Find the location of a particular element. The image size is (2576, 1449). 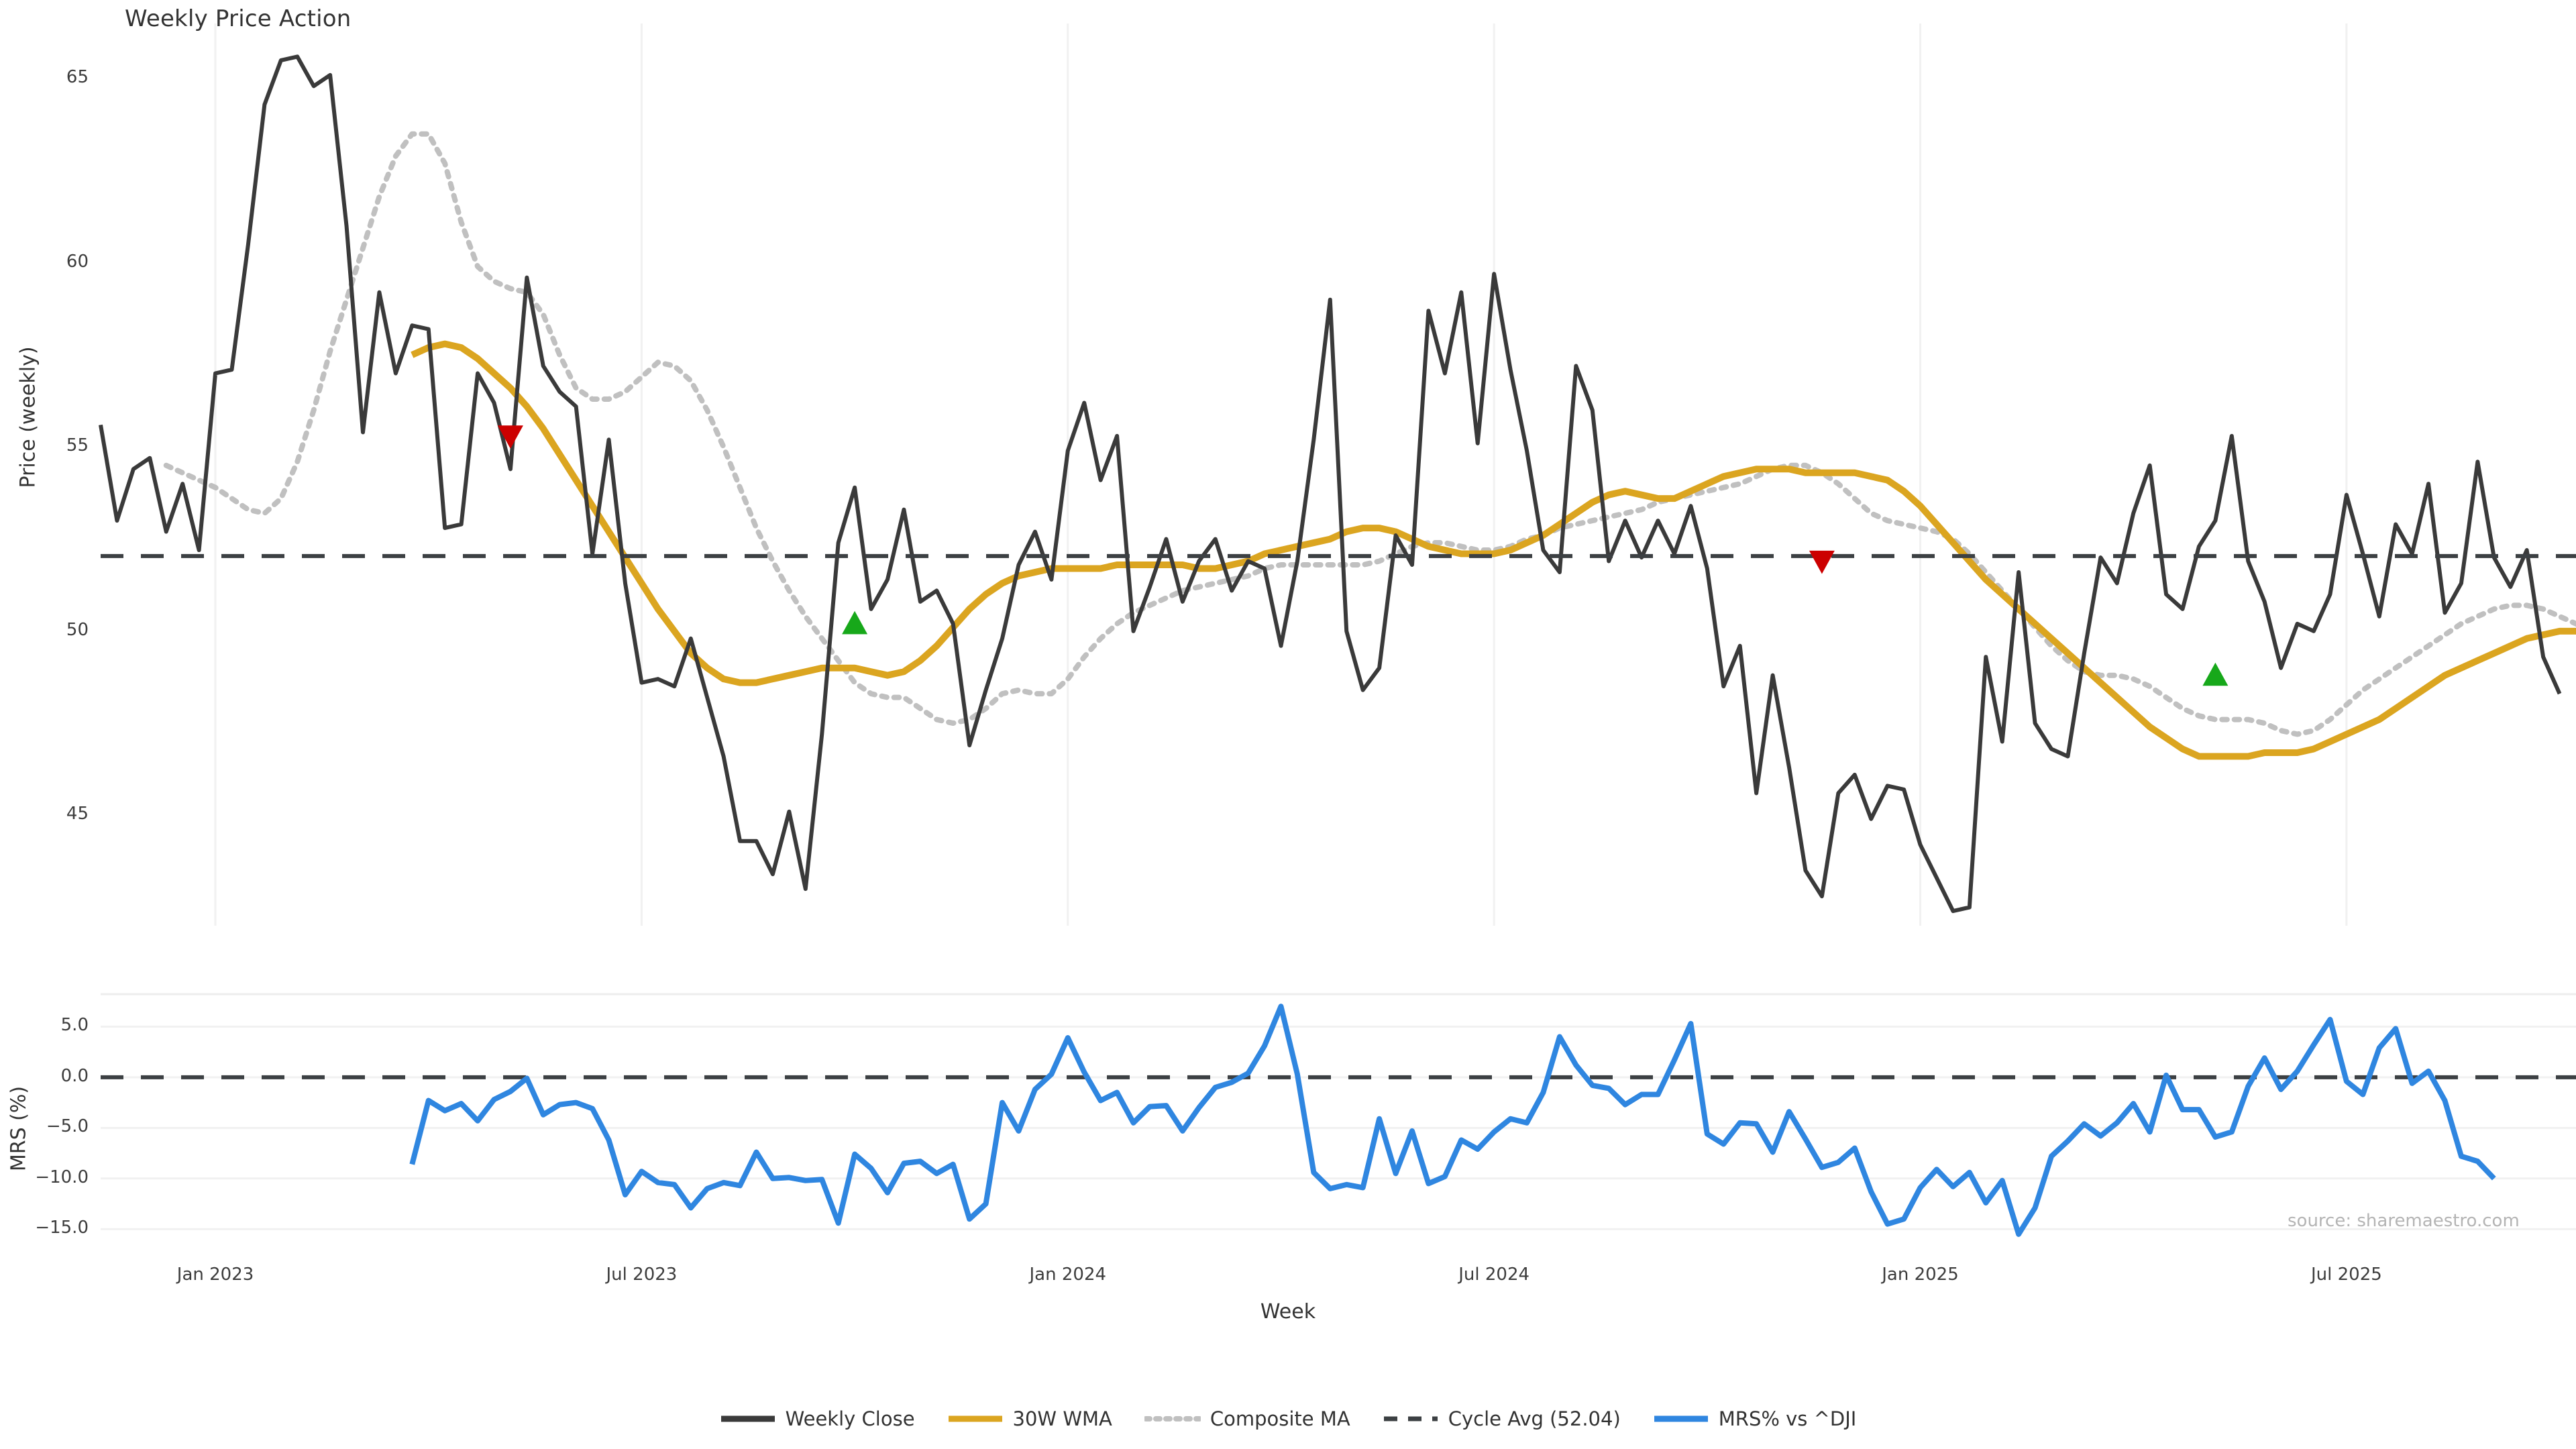

x-axis-label: Week is located at coordinates (1288, 1312).